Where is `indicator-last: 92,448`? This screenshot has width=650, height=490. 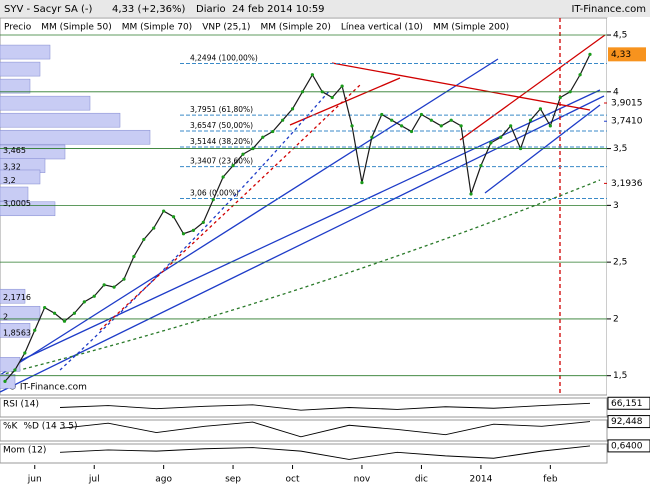
indicator-last: 92,448 is located at coordinates (627, 422).